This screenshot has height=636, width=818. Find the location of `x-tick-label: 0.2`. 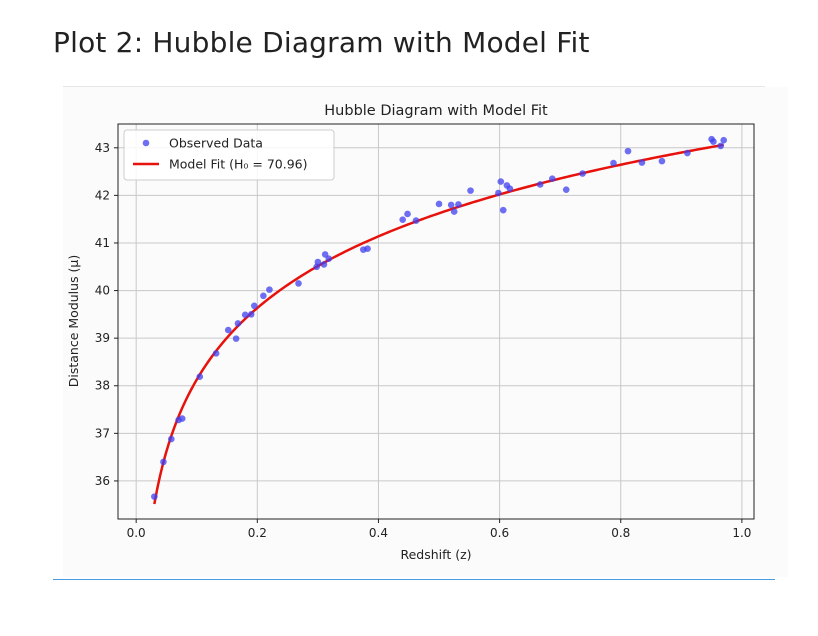

x-tick-label: 0.2 is located at coordinates (257, 533).